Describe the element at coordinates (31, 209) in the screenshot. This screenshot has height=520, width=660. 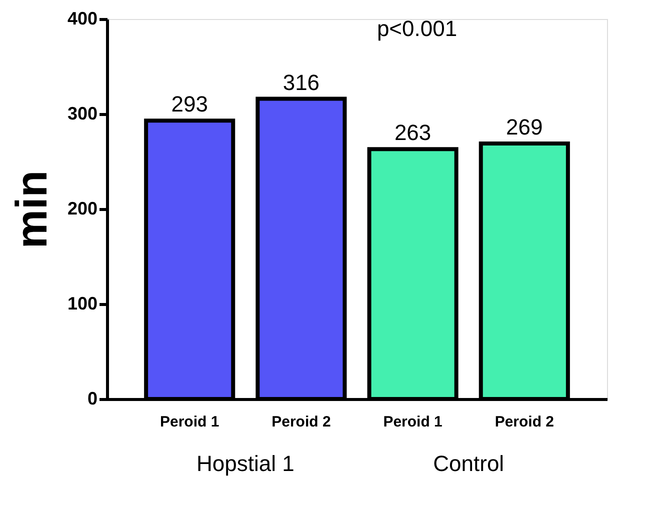
I see `y-axis-title: min` at that location.